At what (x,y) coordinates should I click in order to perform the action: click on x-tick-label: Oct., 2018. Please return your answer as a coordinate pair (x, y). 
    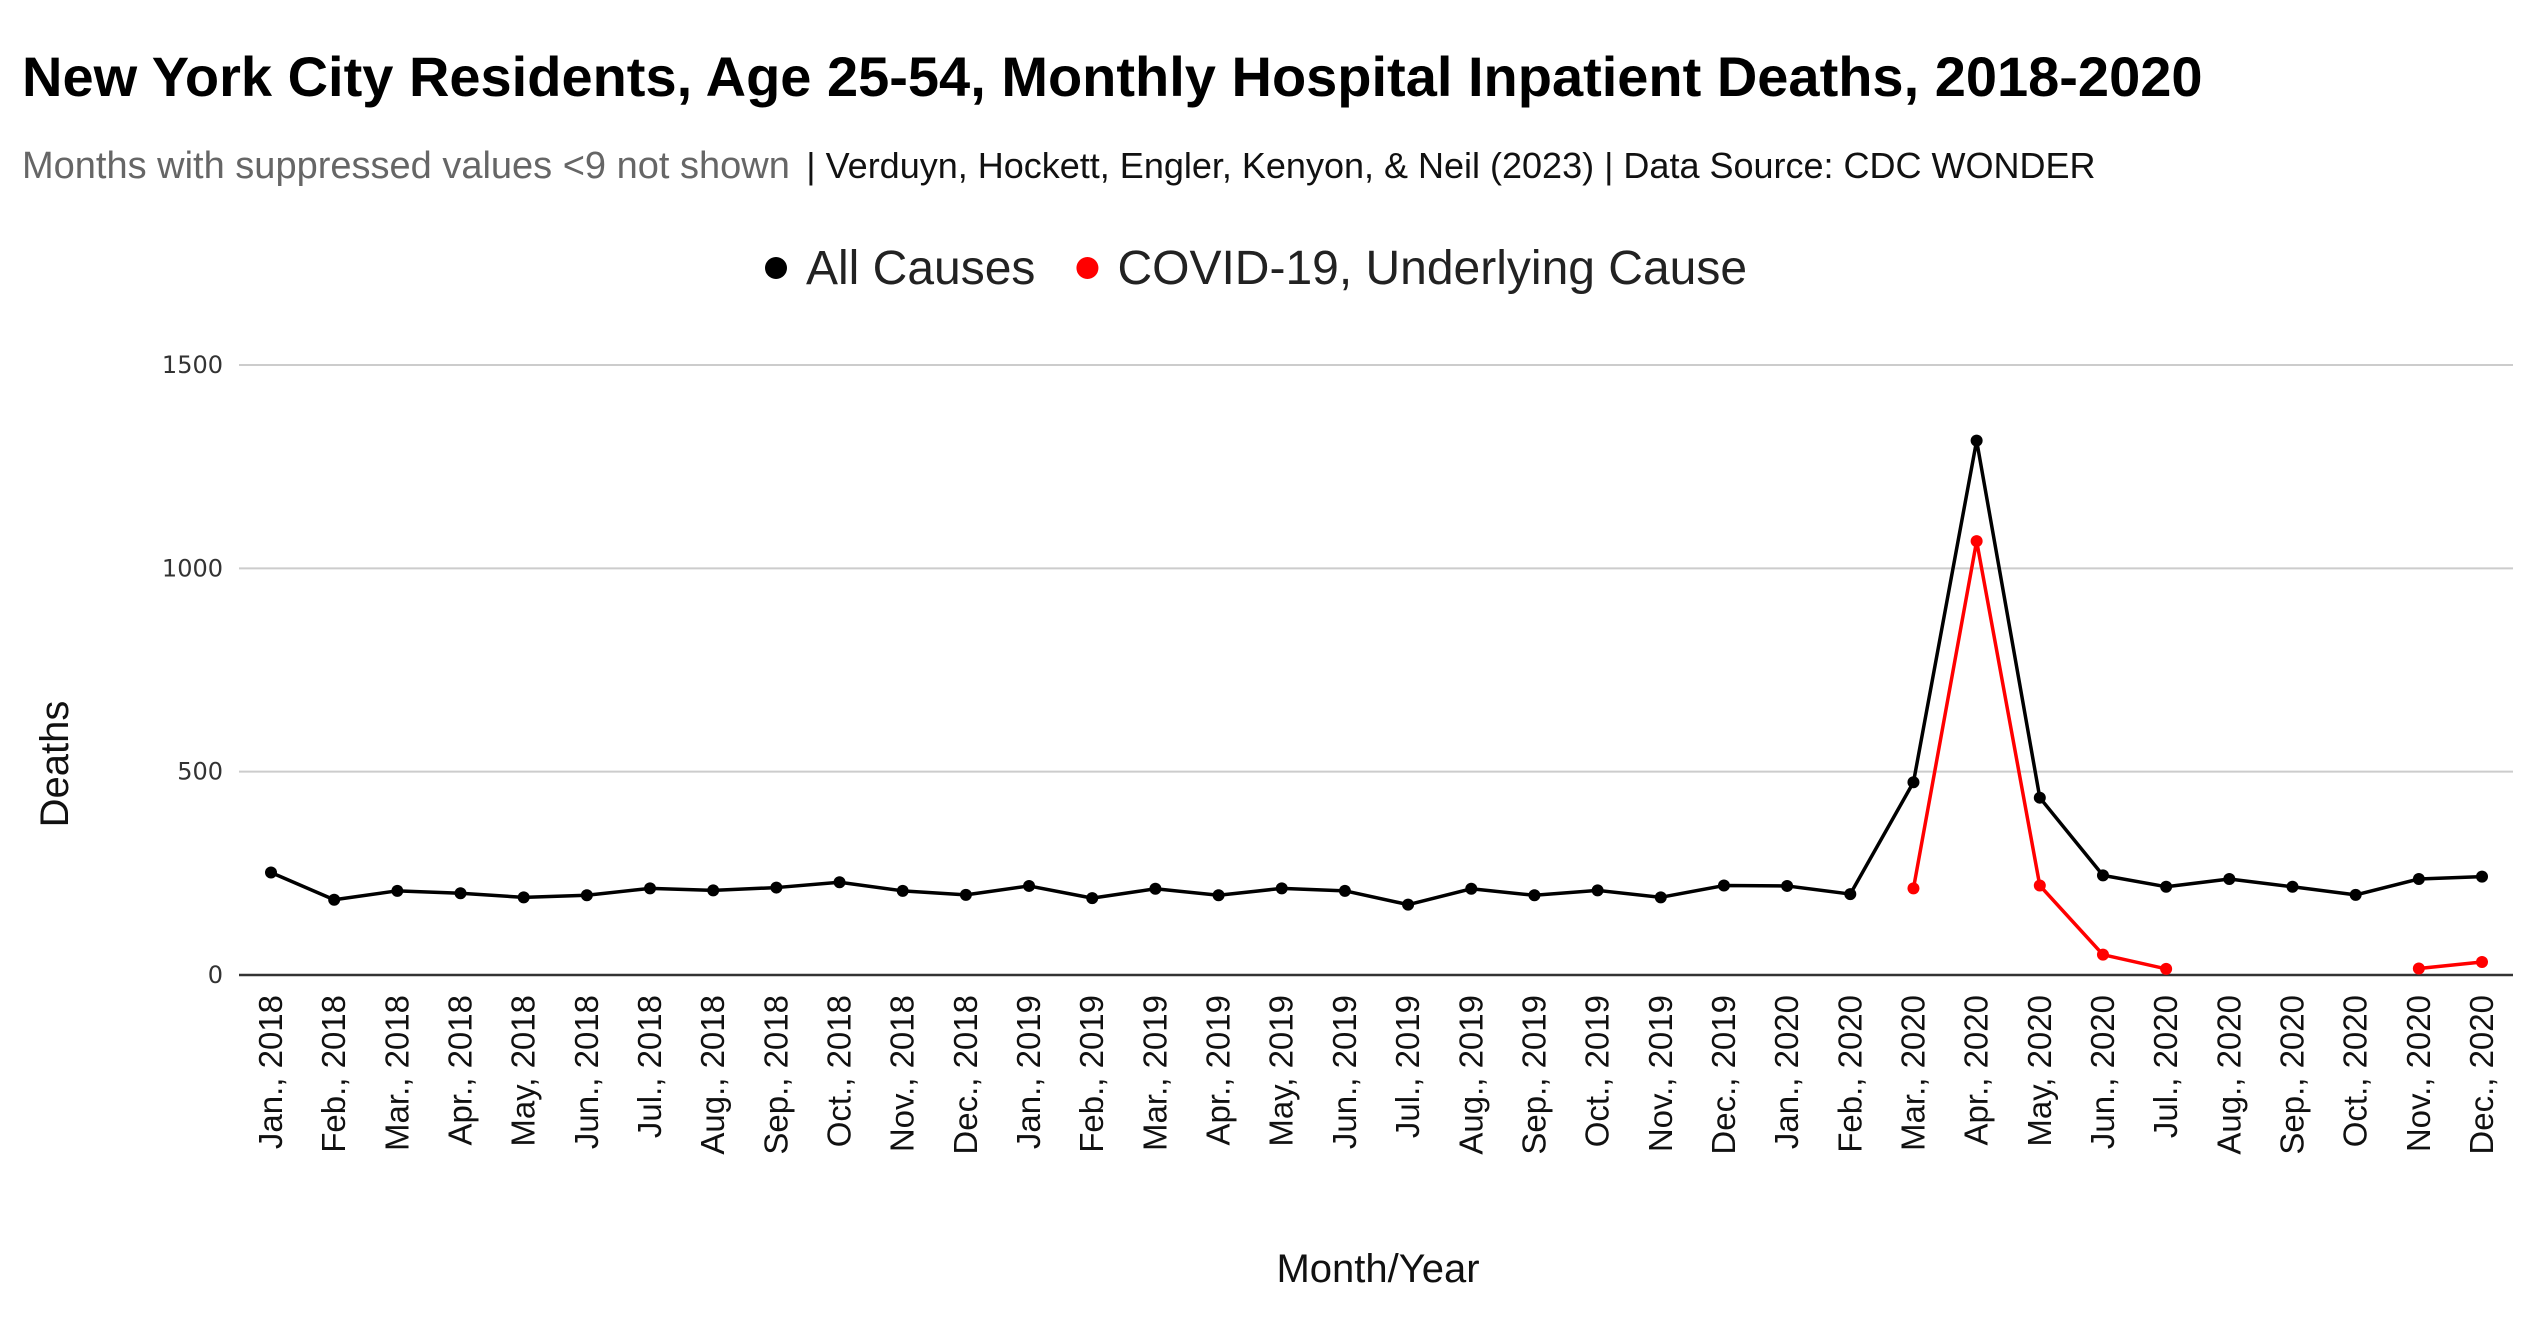
    Looking at the image, I should click on (839, 1071).